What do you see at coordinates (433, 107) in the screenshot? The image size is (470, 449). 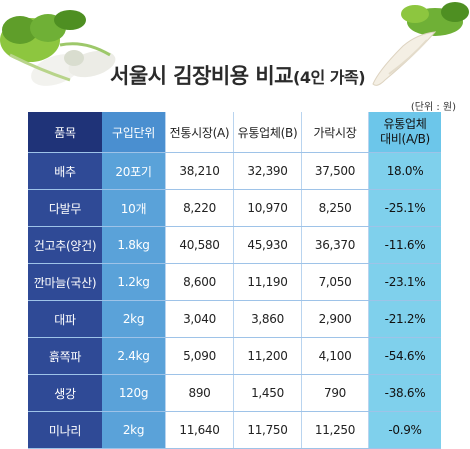 I see `unit-note: (단위 : 원)` at bounding box center [433, 107].